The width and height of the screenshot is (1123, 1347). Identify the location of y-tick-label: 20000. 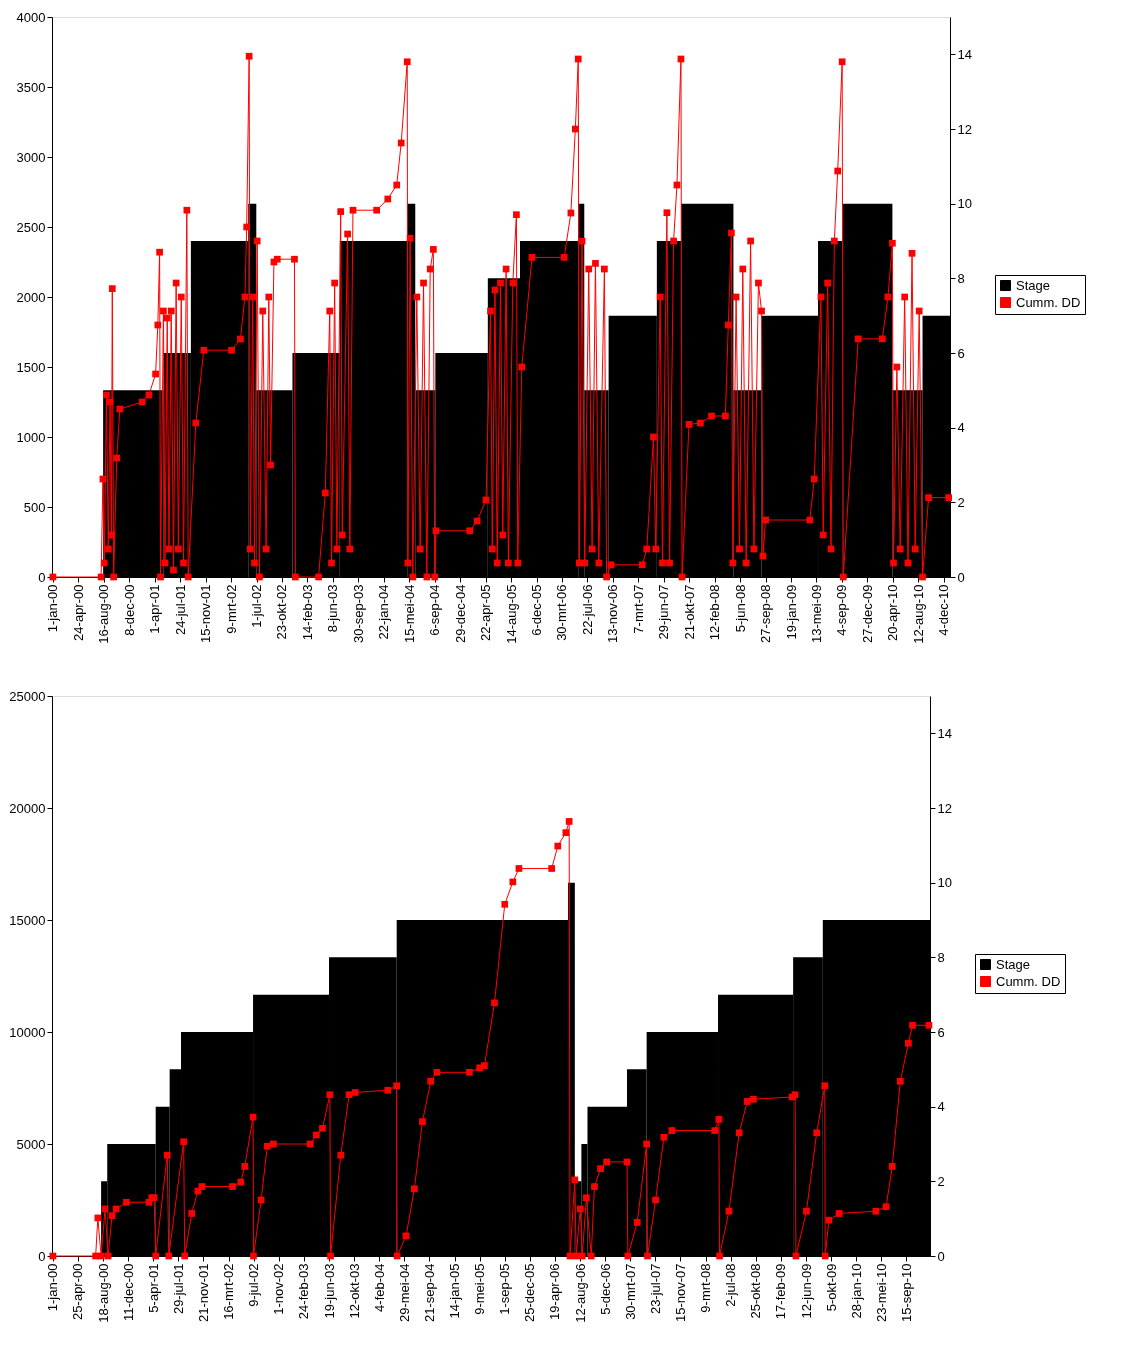
(27, 808).